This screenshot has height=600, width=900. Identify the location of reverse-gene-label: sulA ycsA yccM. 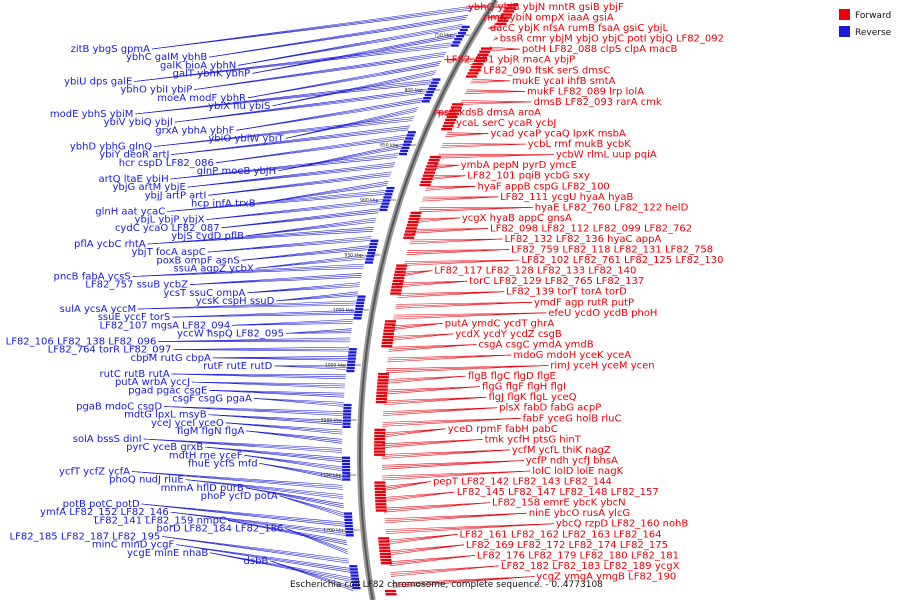
(98, 309).